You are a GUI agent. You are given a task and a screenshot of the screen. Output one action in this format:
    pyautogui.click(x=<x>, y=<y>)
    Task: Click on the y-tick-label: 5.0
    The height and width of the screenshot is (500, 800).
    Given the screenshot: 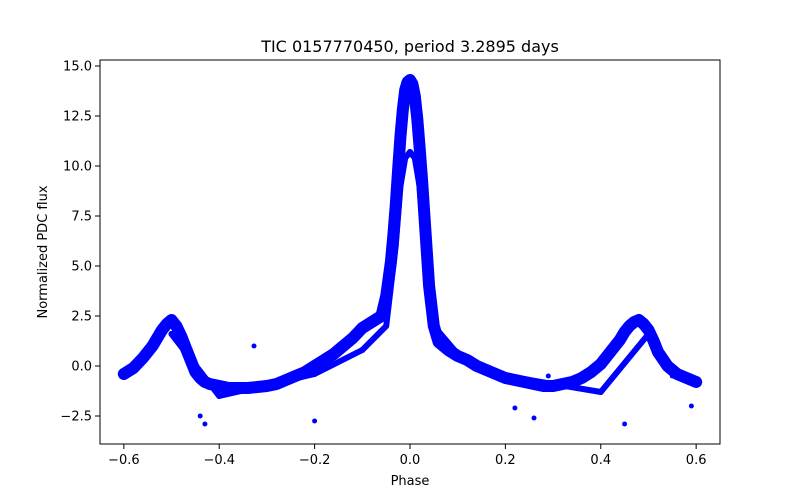 What is the action you would take?
    pyautogui.click(x=81, y=267)
    